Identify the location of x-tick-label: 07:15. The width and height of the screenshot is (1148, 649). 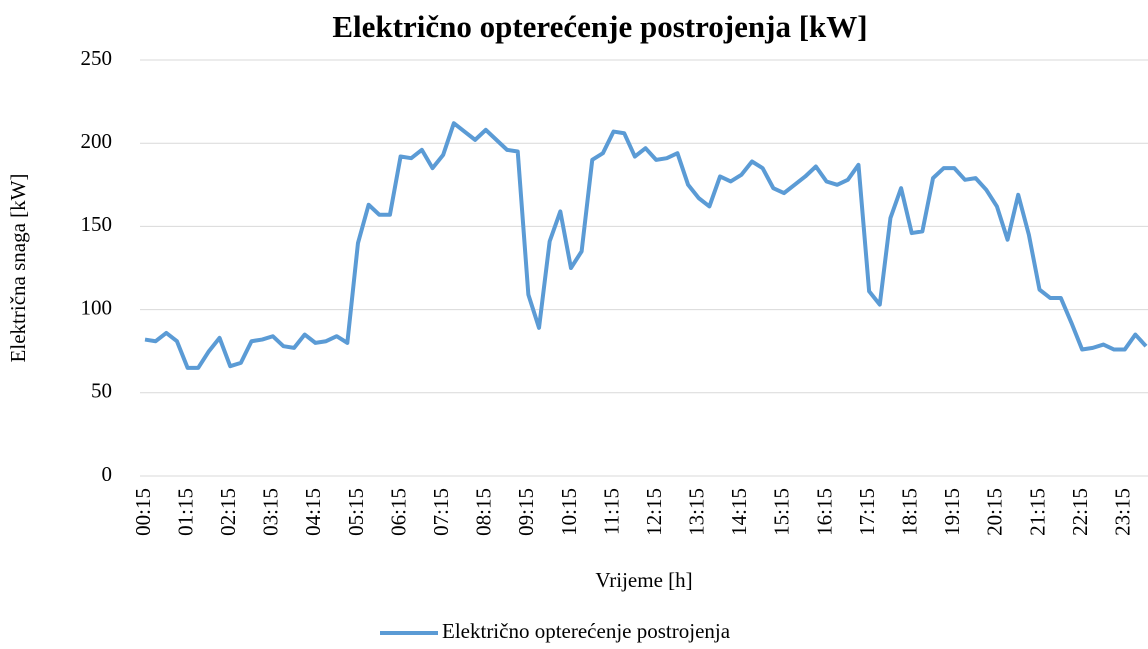
(441, 512).